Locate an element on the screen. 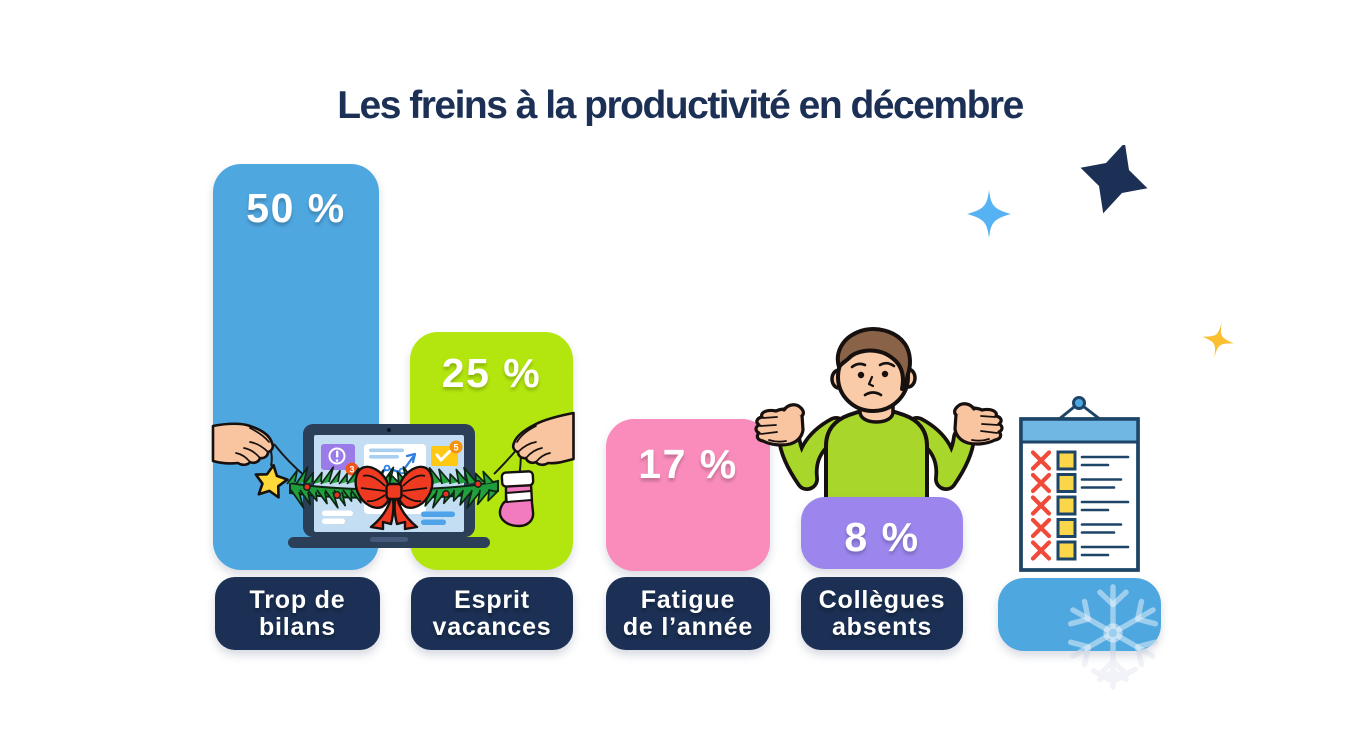 The width and height of the screenshot is (1360, 755). svg-text: 3 is located at coordinates (351, 469).